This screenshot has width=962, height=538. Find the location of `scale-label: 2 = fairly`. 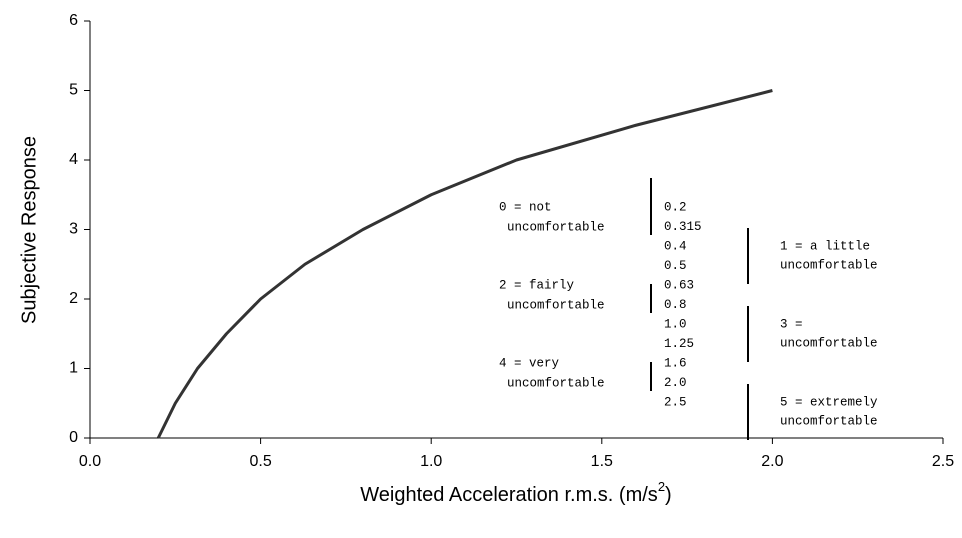

scale-label: 2 = fairly is located at coordinates (537, 285).